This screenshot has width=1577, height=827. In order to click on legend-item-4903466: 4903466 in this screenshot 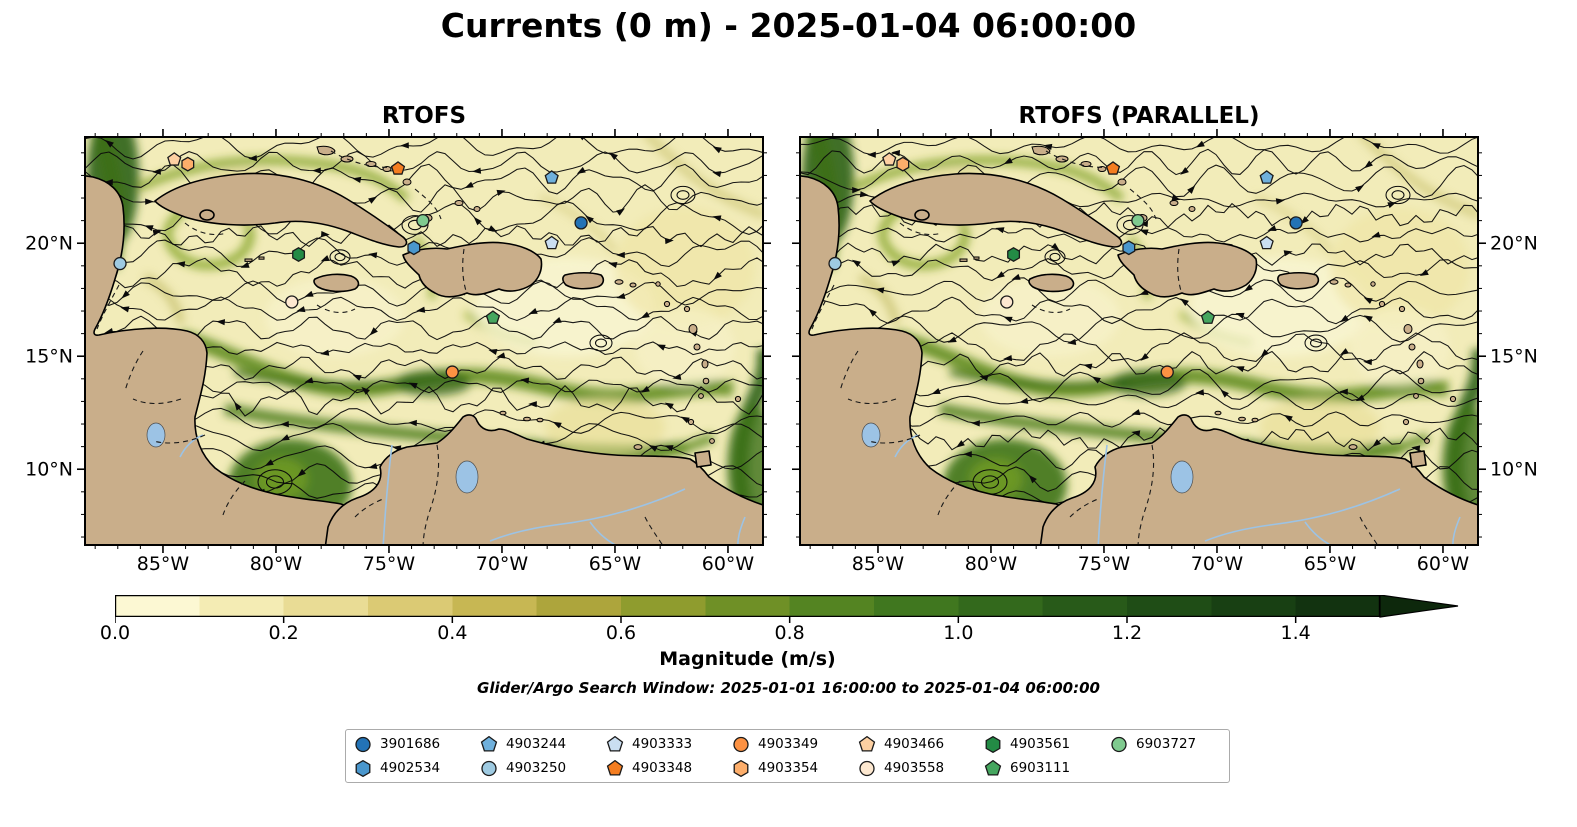, I will do `click(921, 744)`.